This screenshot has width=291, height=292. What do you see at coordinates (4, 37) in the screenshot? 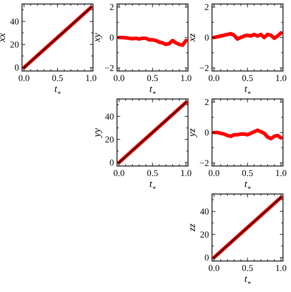
I see `y-axis-title: xx` at bounding box center [4, 37].